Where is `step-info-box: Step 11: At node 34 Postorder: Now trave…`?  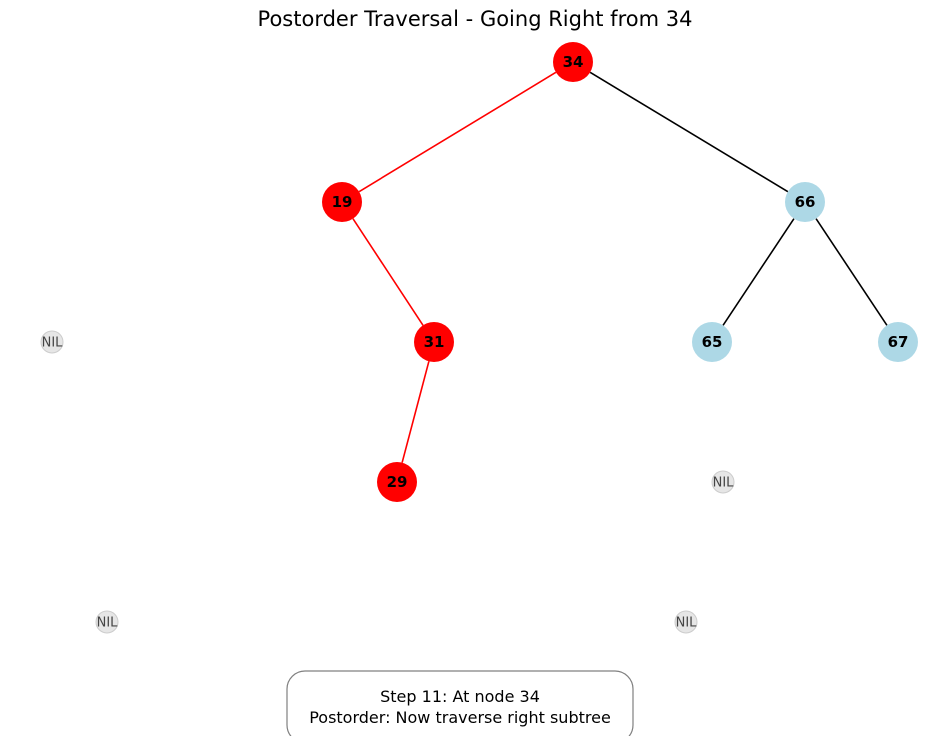 step-info-box: Step 11: At node 34 Postorder: Now trave… is located at coordinates (460, 703).